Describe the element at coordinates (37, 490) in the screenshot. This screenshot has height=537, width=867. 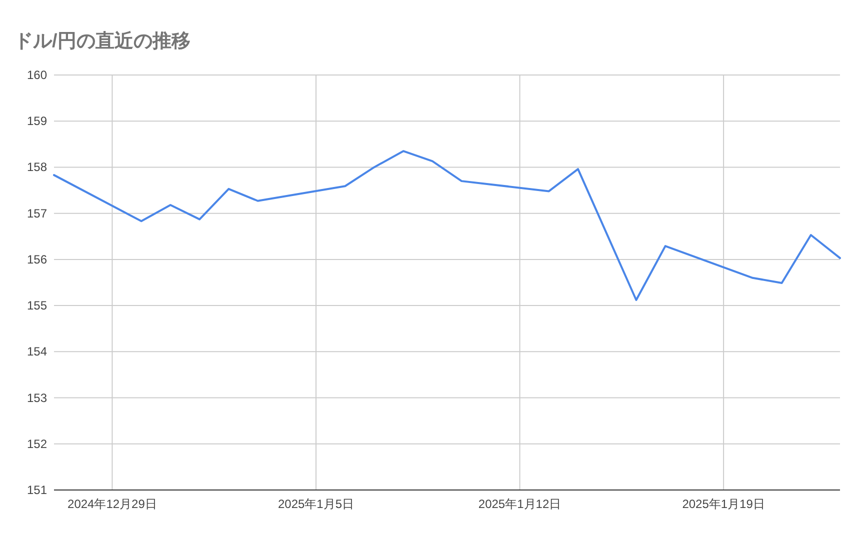
I see `y-tick-label: 151` at that location.